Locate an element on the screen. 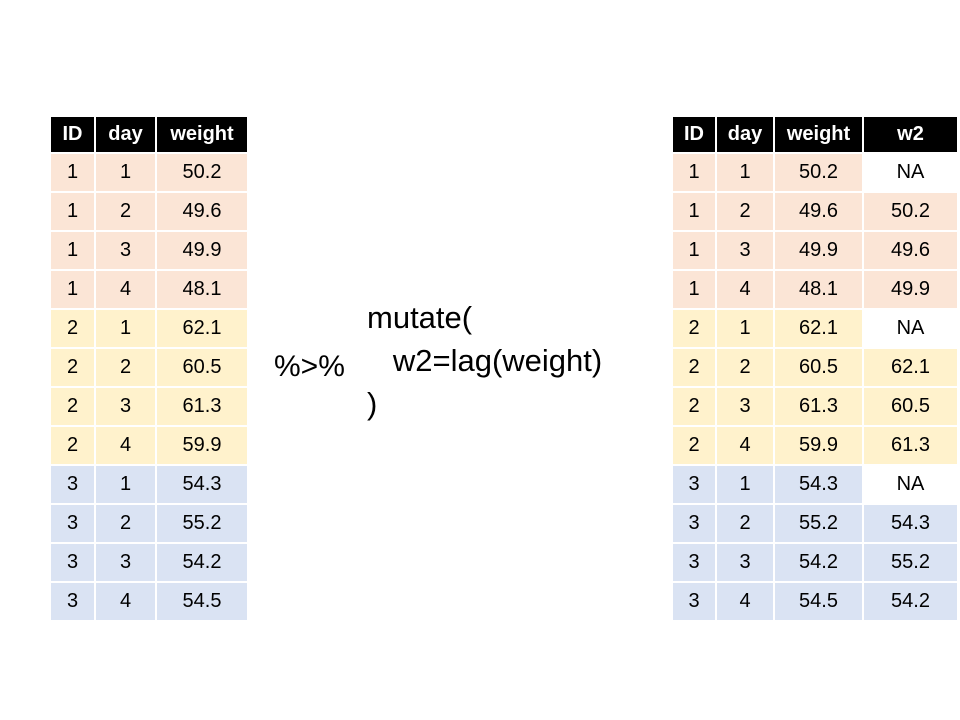 This screenshot has width=960, height=720. table-row: 3 3 54.2 is located at coordinates (149, 562).